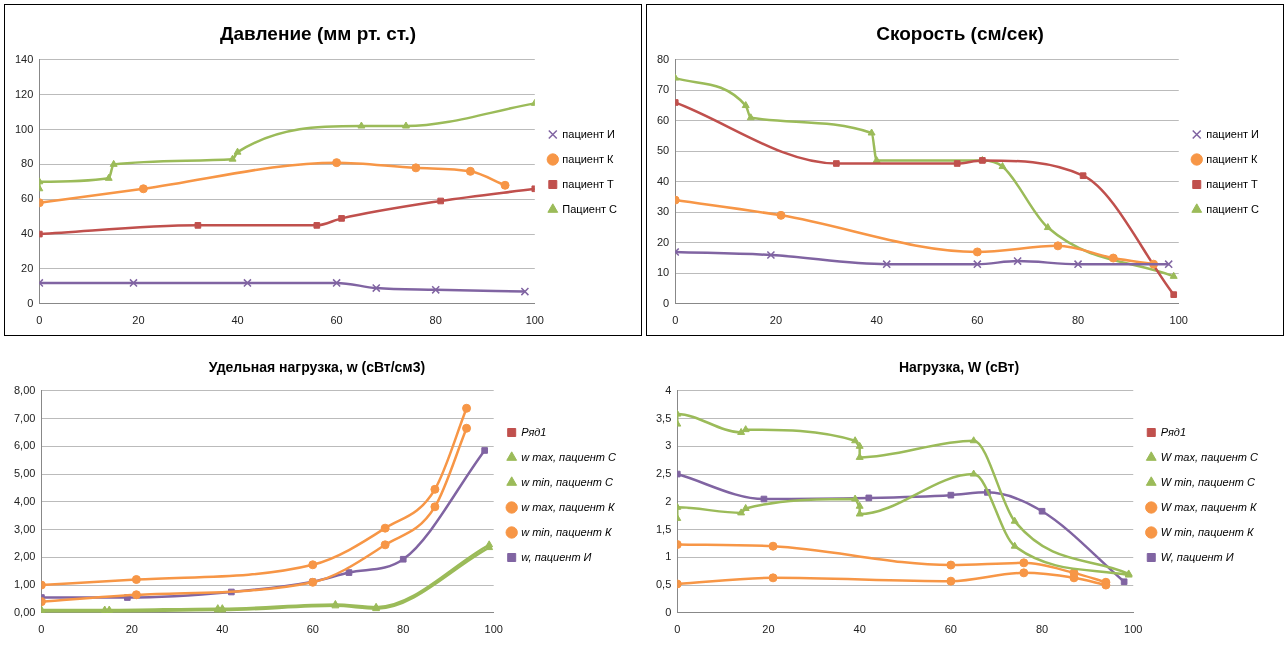 Image resolution: width=1288 pixels, height=652 pixels. Describe the element at coordinates (959, 367) in the screenshot. I see `chart-title: Нагрузка, W (сВт)` at that location.